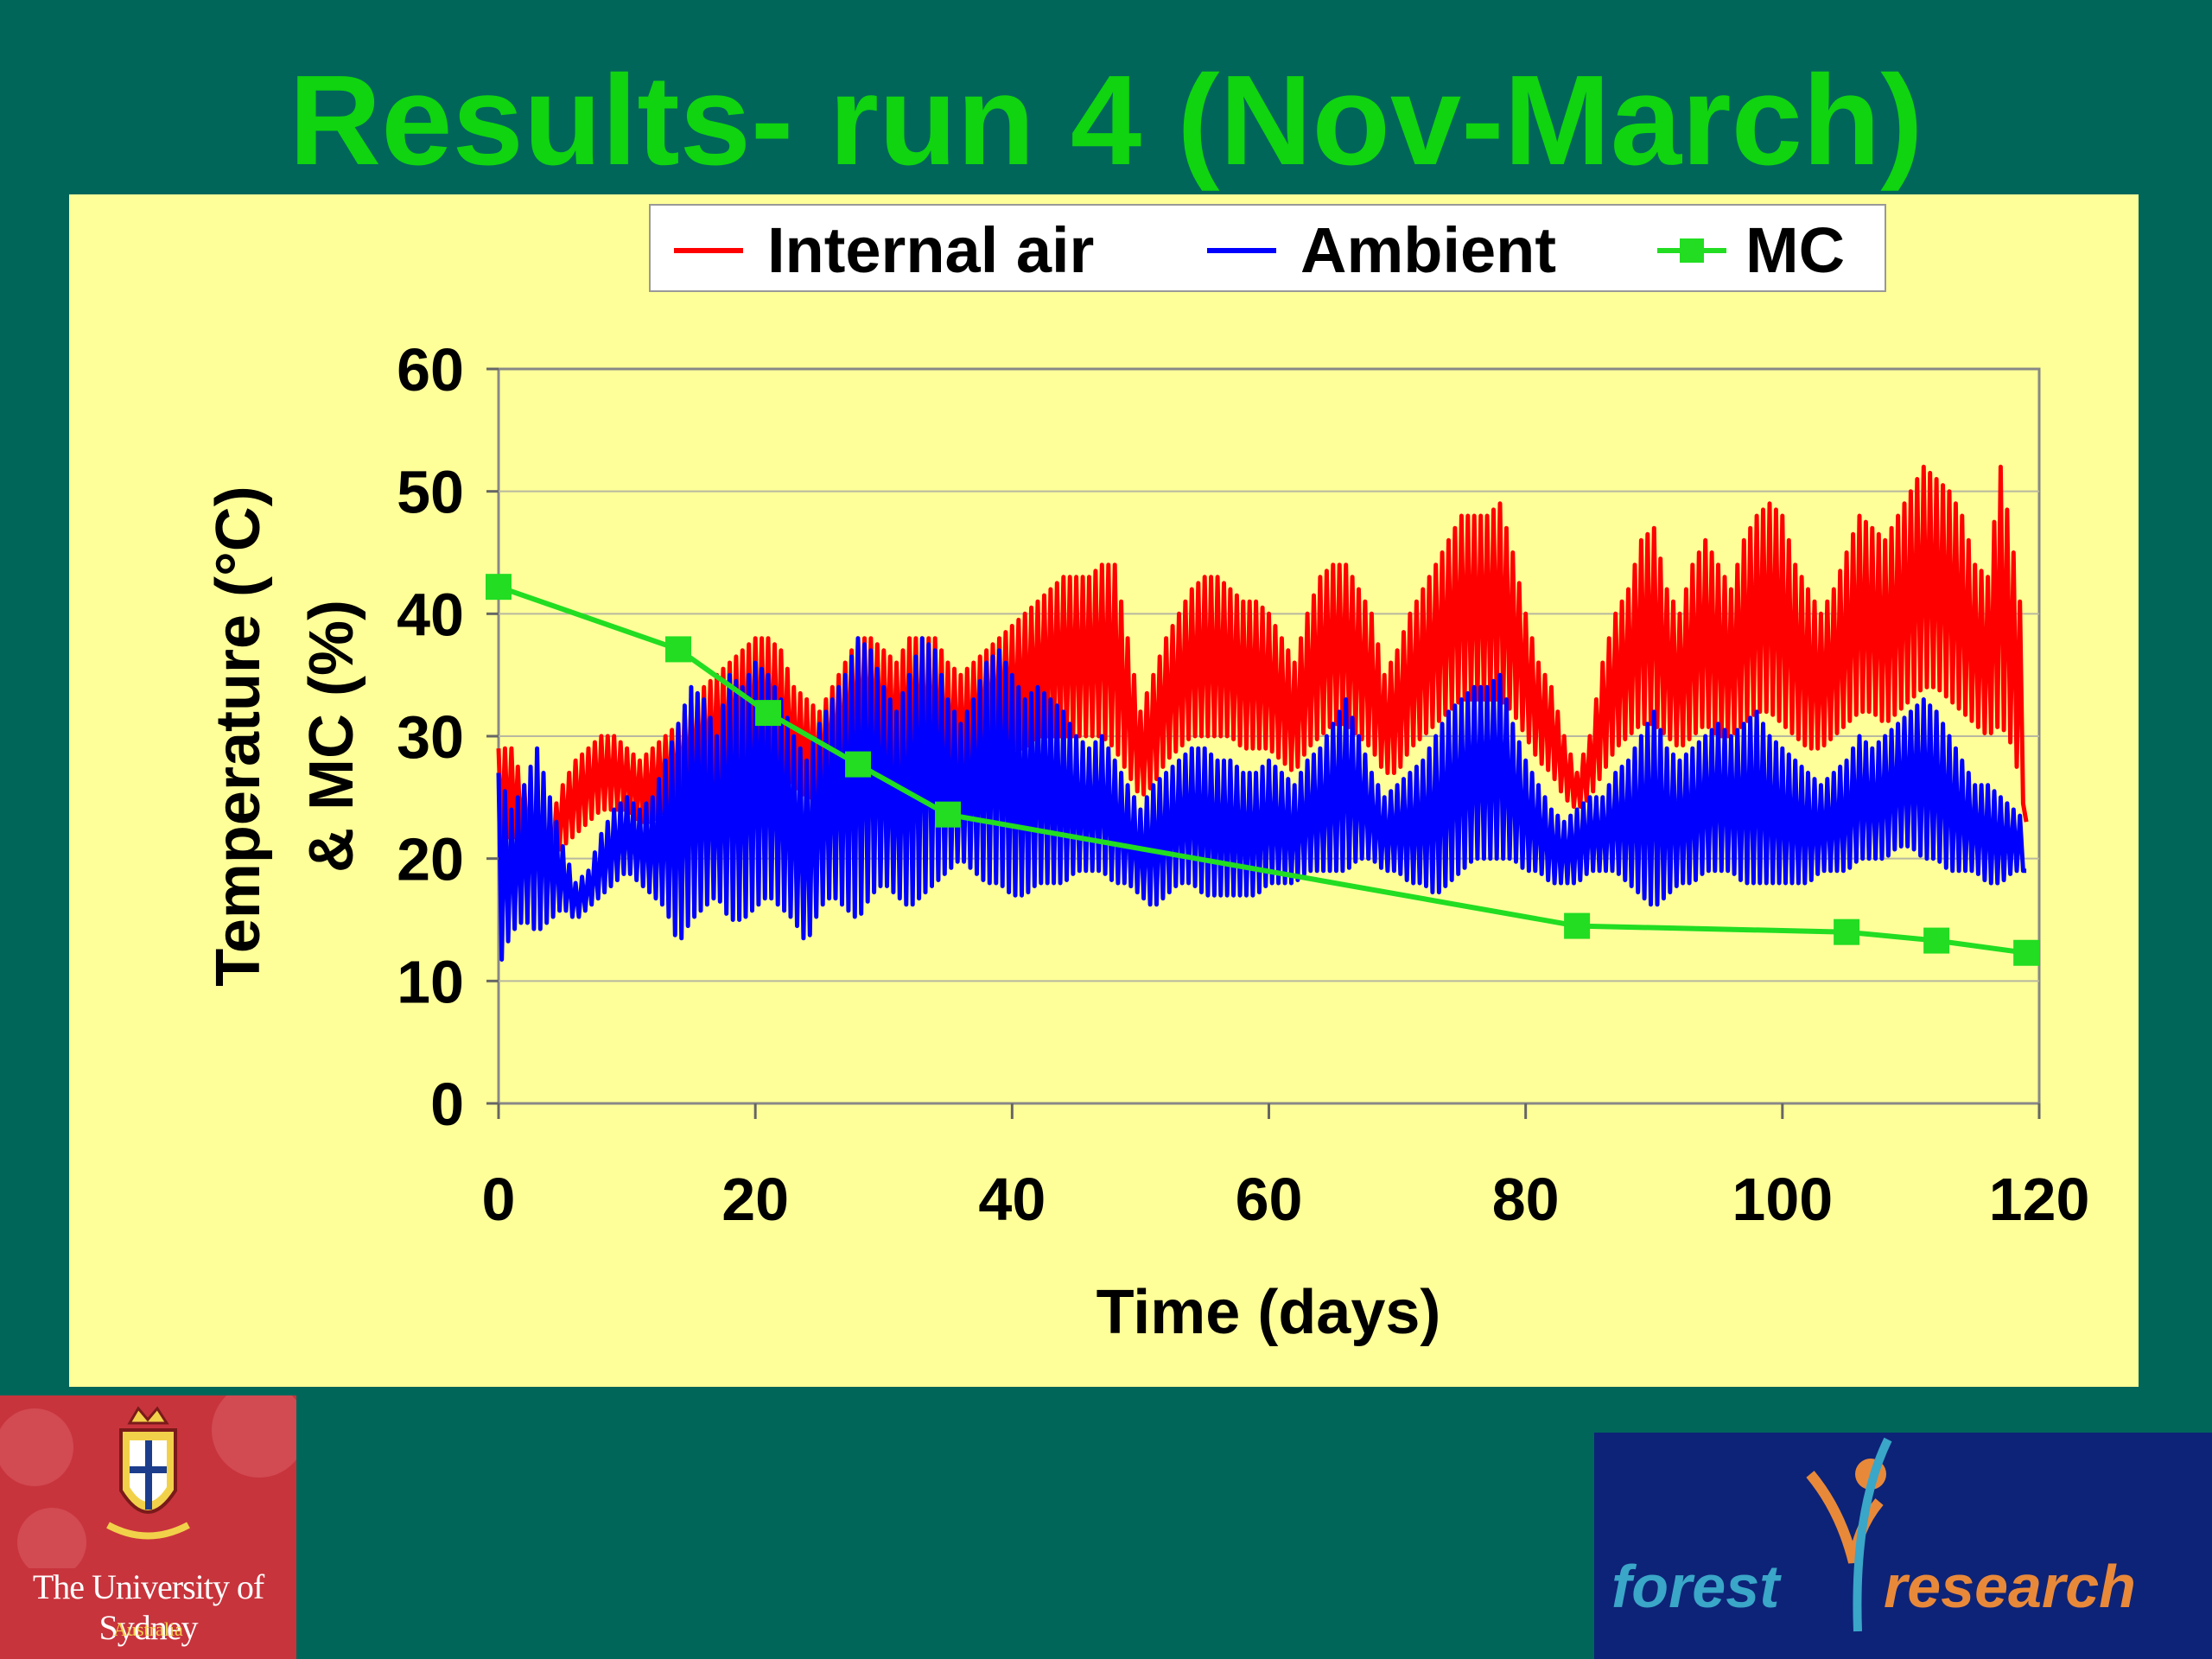  What do you see at coordinates (2039, 1199) in the screenshot?
I see `x-tick-label-120: 120` at bounding box center [2039, 1199].